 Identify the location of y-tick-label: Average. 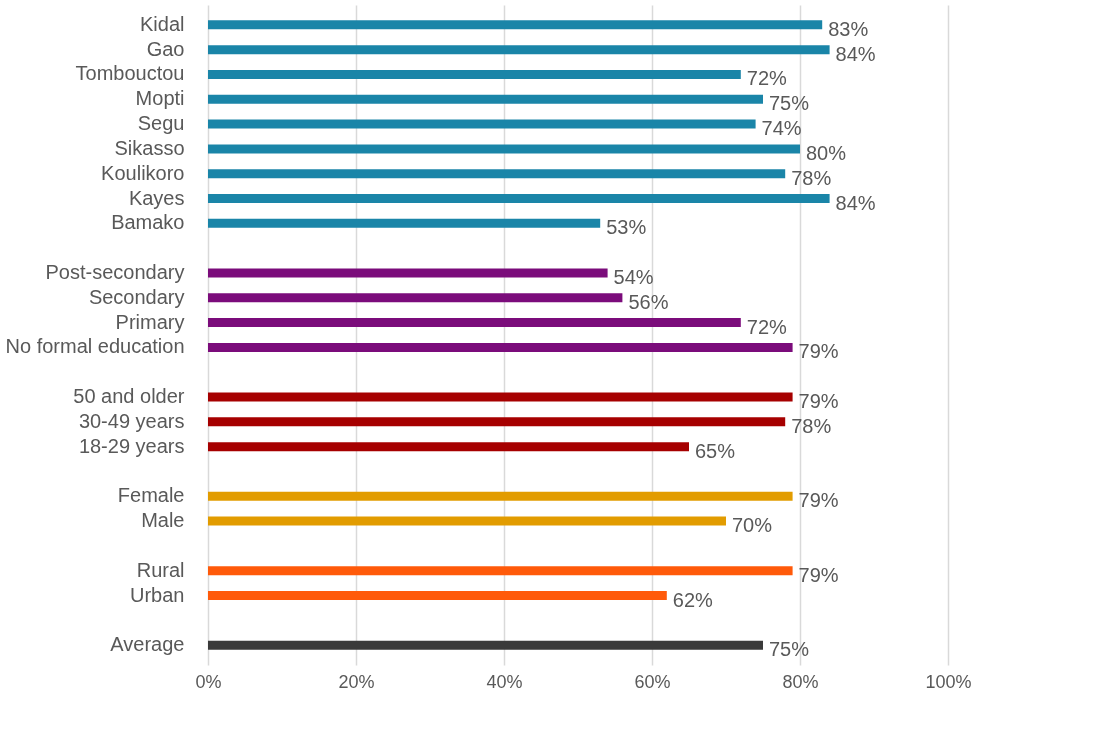
(147, 644).